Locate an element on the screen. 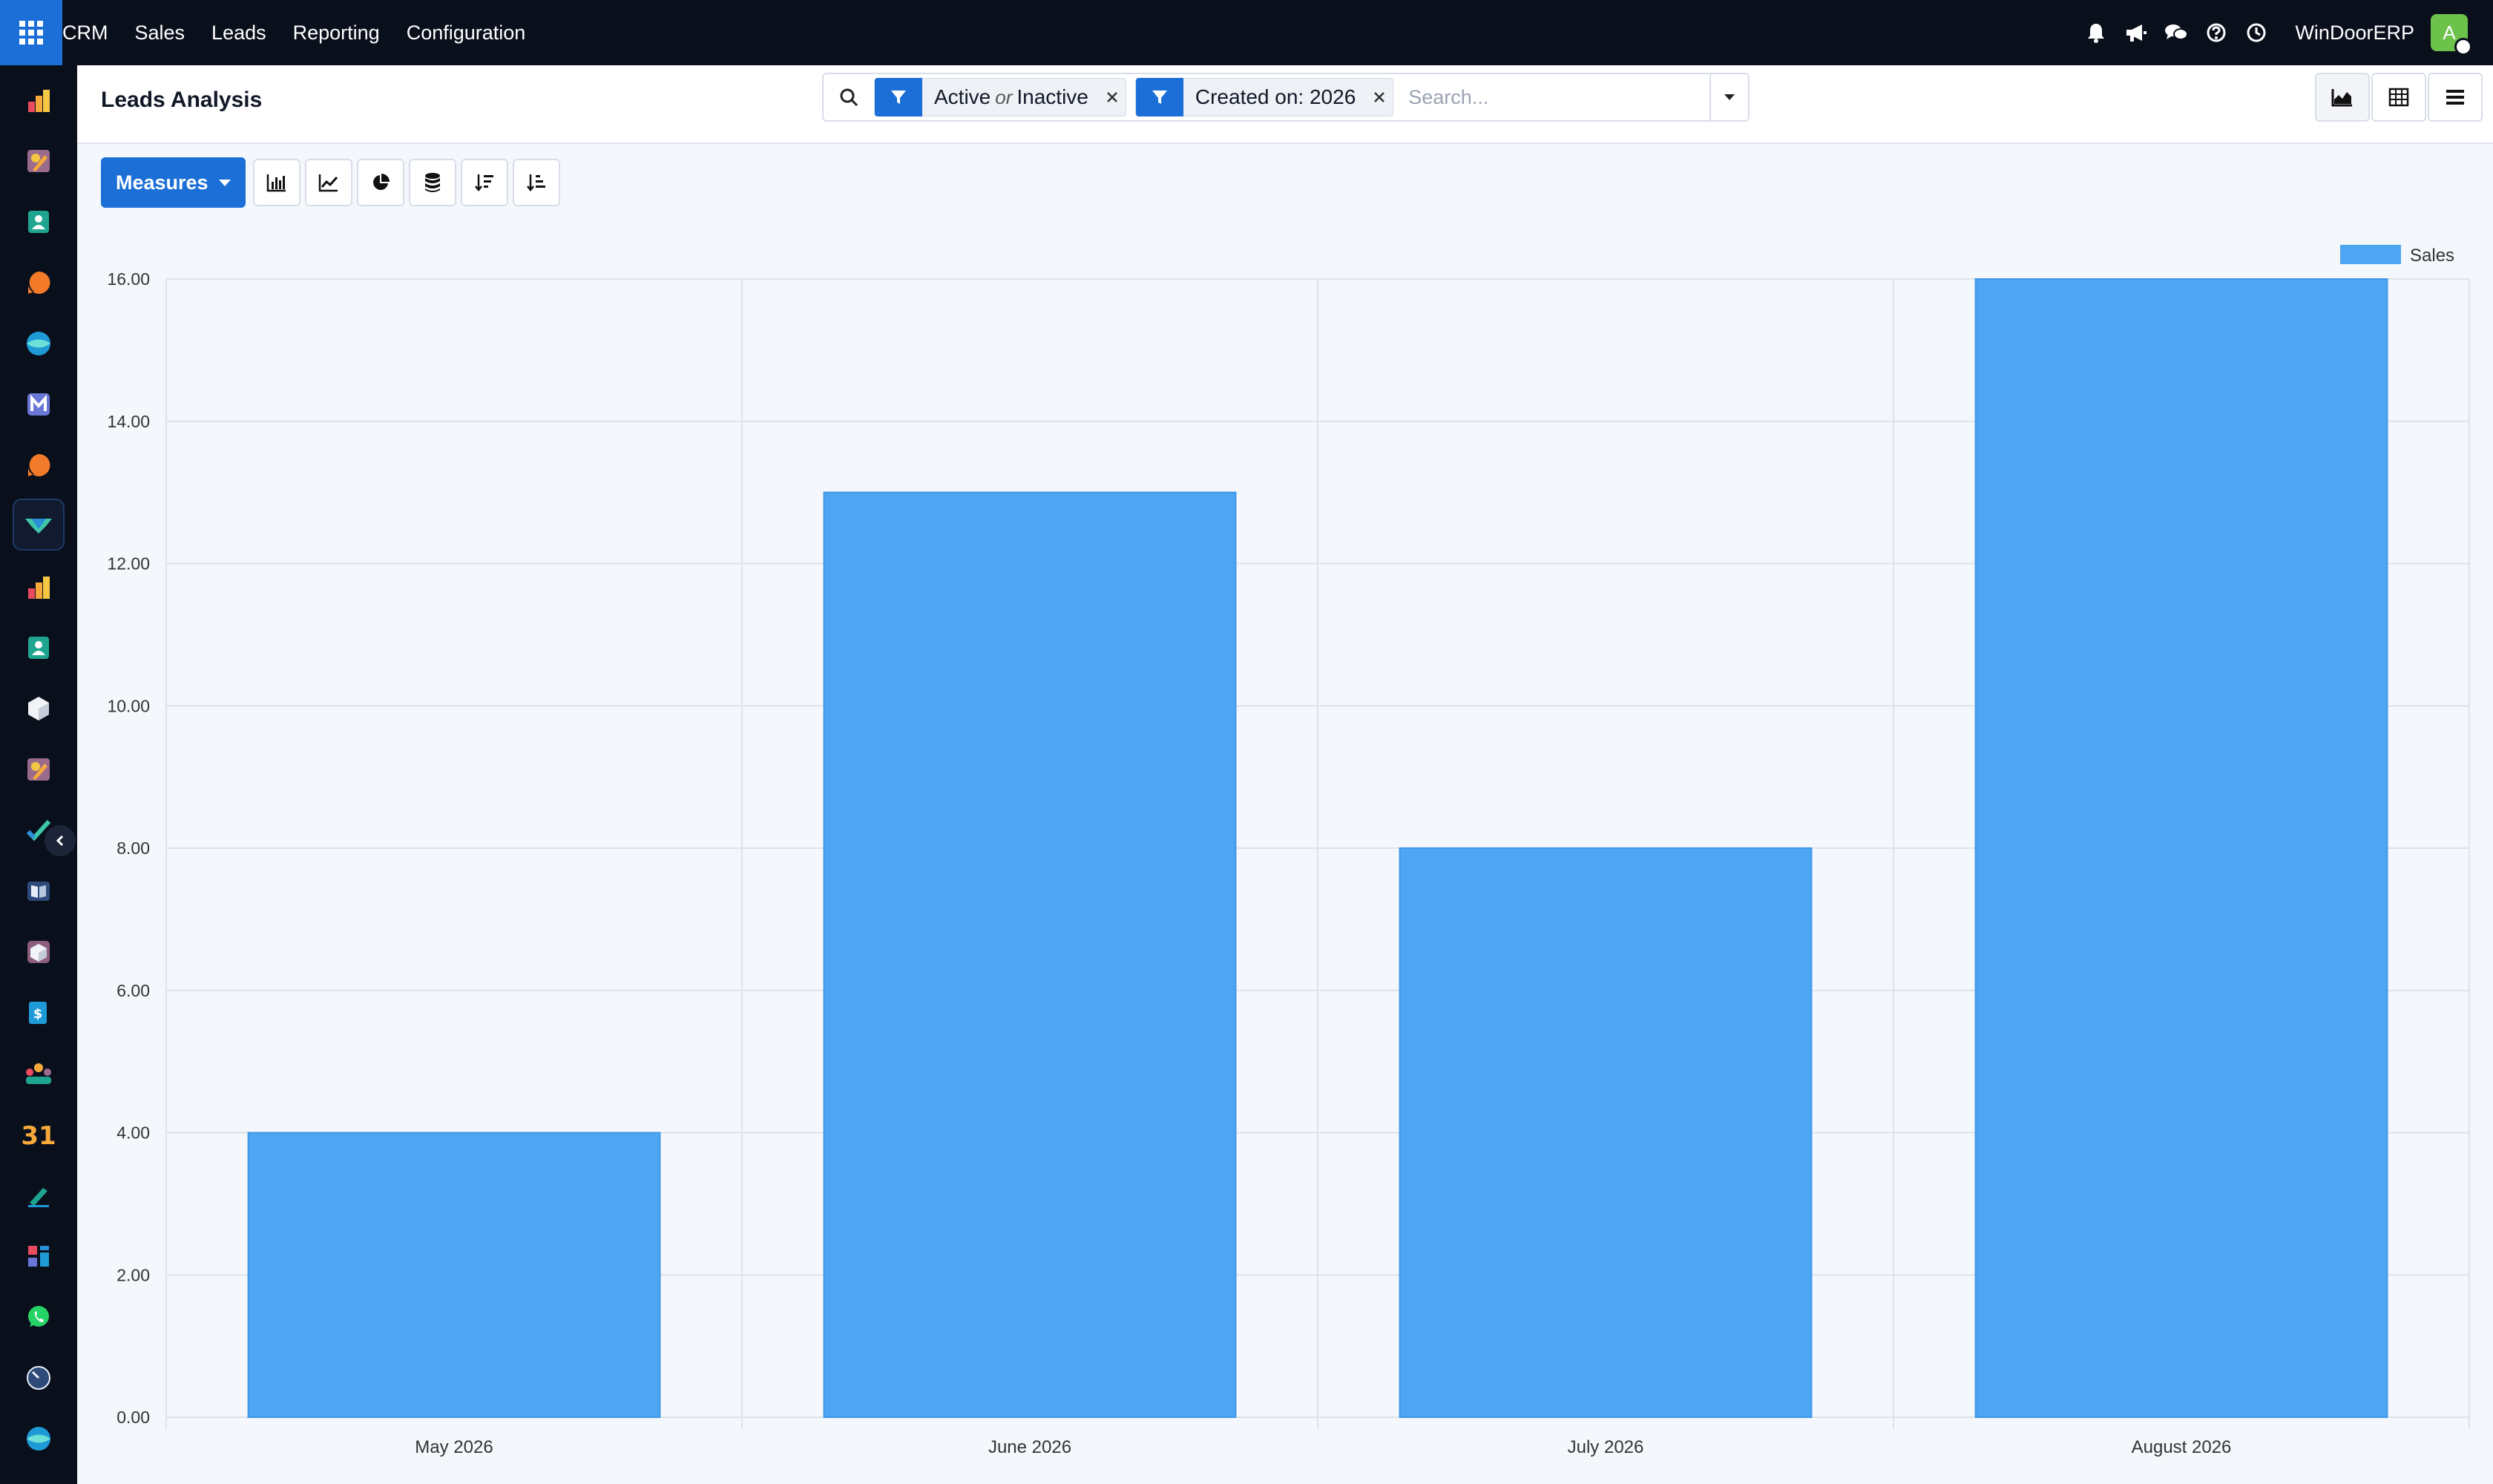 The width and height of the screenshot is (2493, 1484). legend-swatch is located at coordinates (2370, 254).